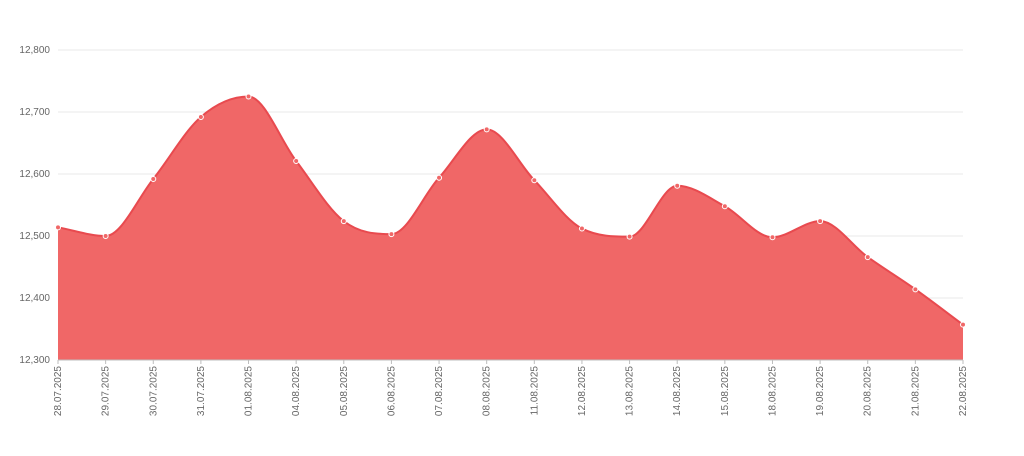 The width and height of the screenshot is (1024, 456). I want to click on x-tick-label: 12.08.2025, so click(582, 391).